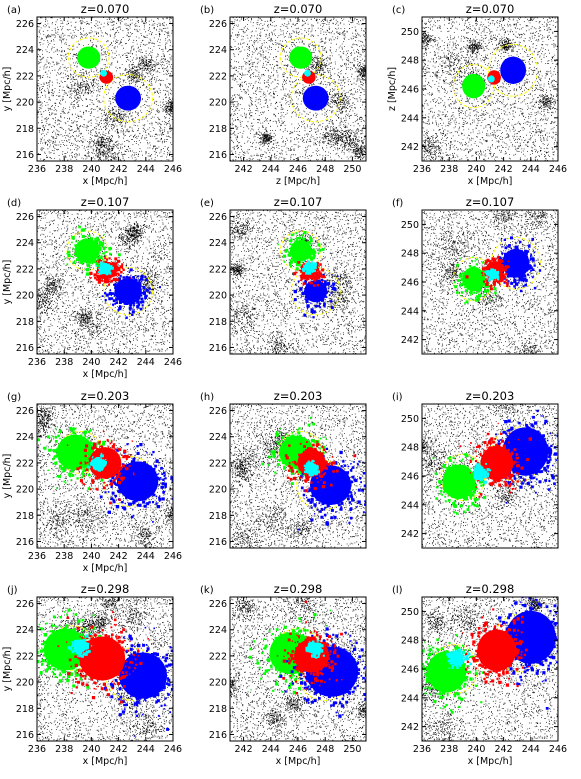  I want to click on panel-i: 242 244 246 248 250 (i) z=0.203, so click(475, 469).